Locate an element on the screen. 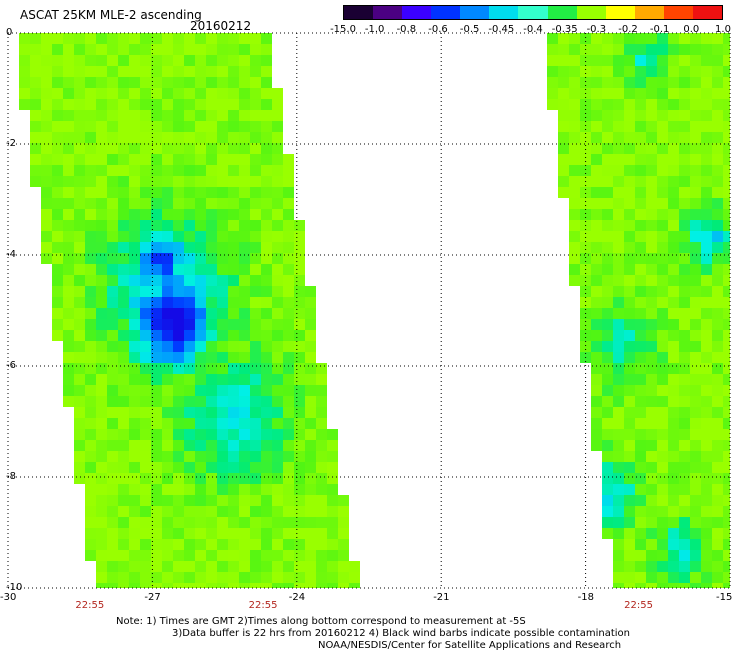 This screenshot has width=740, height=651. colorbar-label: -0.5 is located at coordinates (469, 29).